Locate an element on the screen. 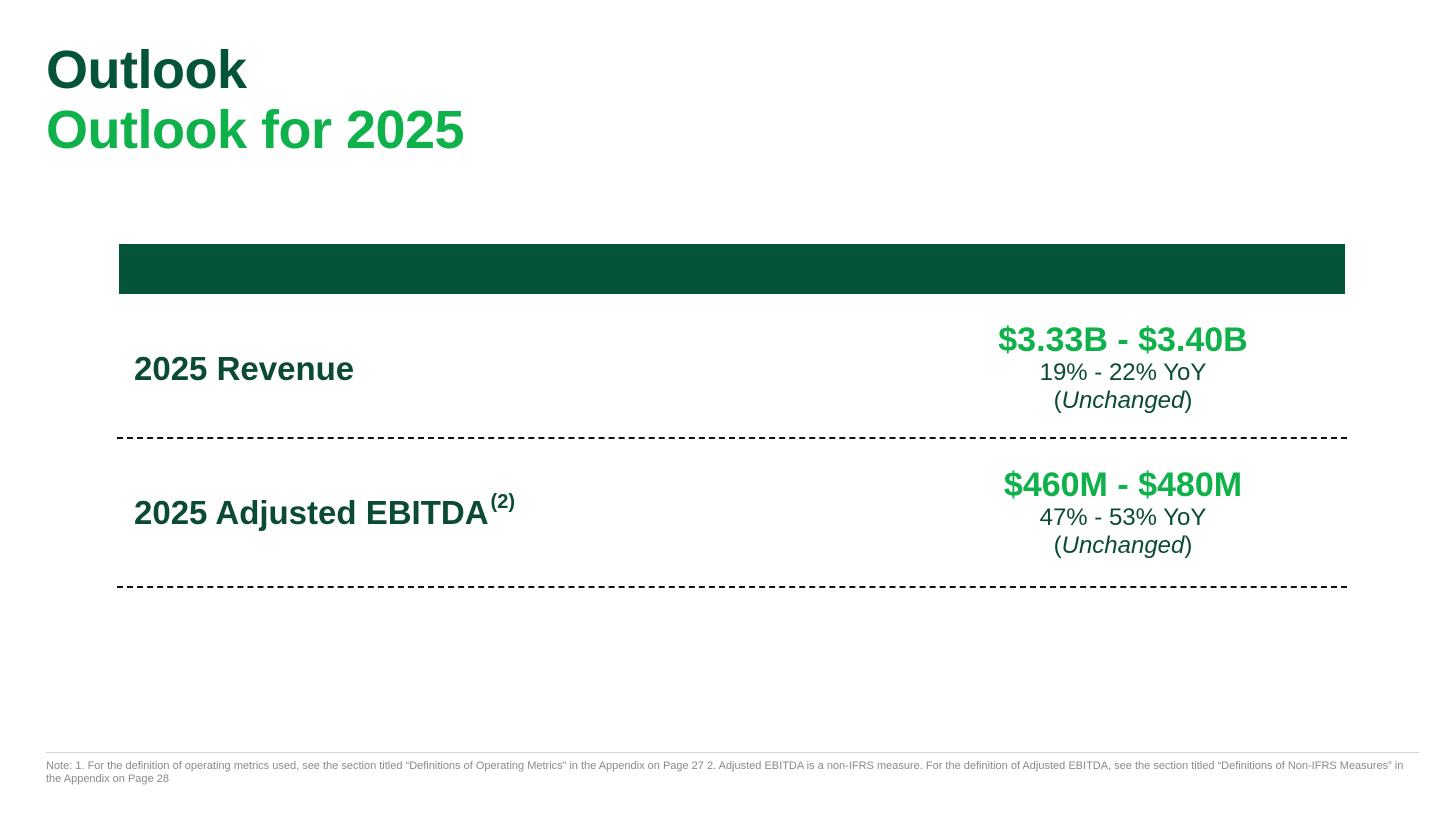  row-values-ebitda: $460M - $480M 47% - 53% YoY (Unchanged) is located at coordinates (1123, 513).